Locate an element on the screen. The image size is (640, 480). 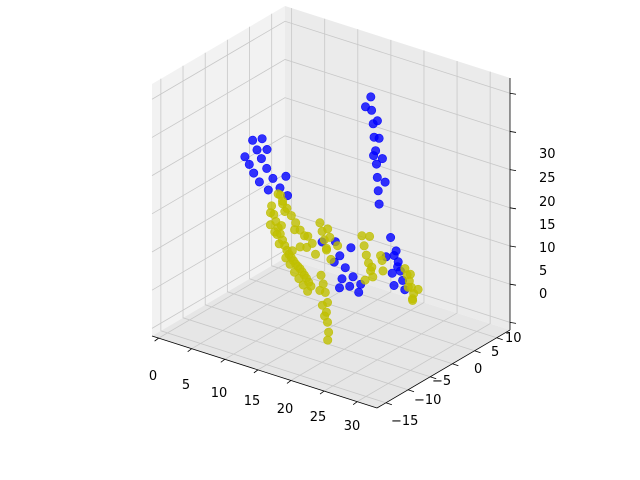
x-tick-label: 10 is located at coordinates (219, 393).